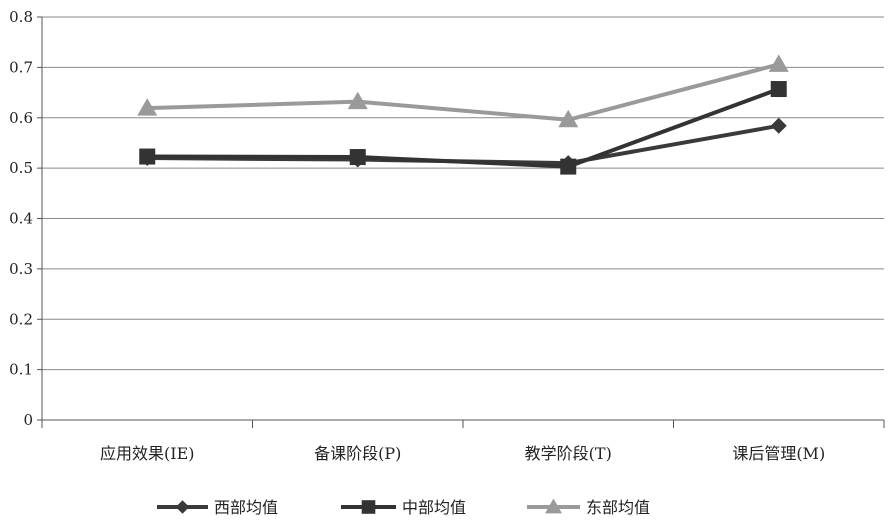 This screenshot has width=891, height=529. Describe the element at coordinates (21, 319) in the screenshot. I see `y-tick-label: 0.2` at that location.